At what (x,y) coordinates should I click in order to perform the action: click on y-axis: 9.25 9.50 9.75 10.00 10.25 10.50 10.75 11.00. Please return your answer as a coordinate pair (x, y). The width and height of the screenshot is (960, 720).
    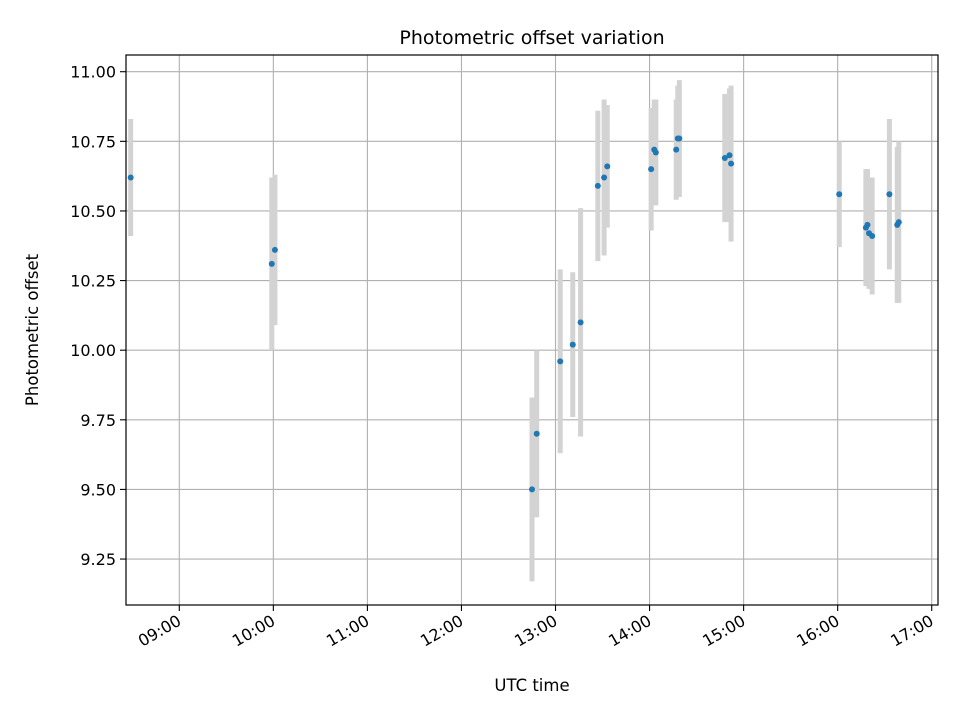
    Looking at the image, I should click on (98, 316).